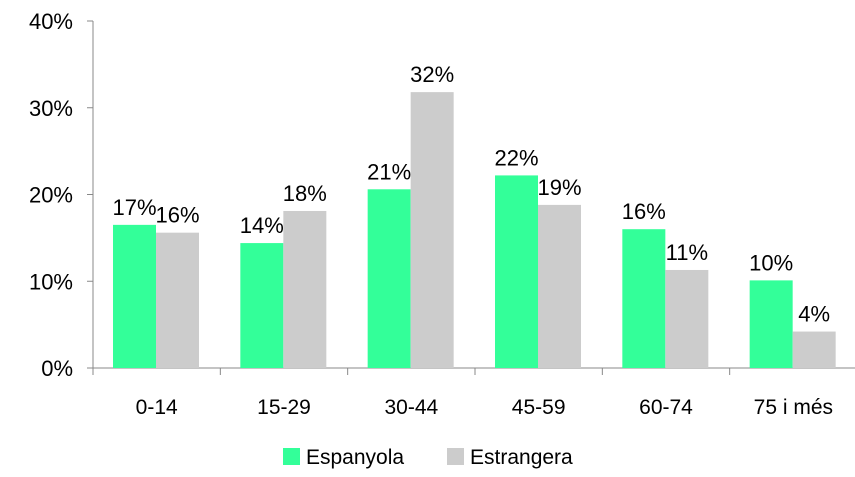  I want to click on data-label: 32%, so click(432, 74).